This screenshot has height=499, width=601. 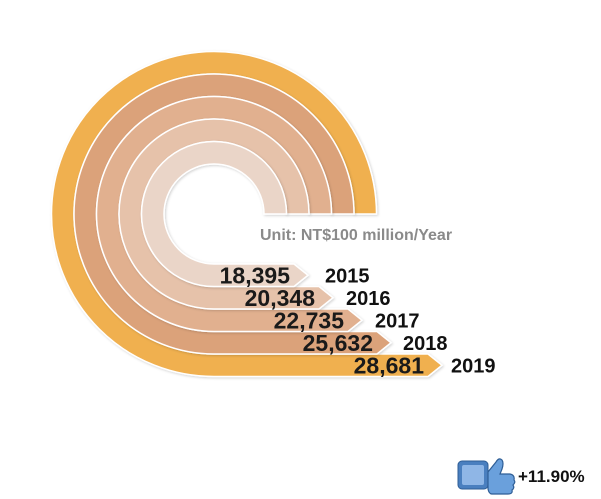 I want to click on value-label-2018: 25,632, so click(x=338, y=343).